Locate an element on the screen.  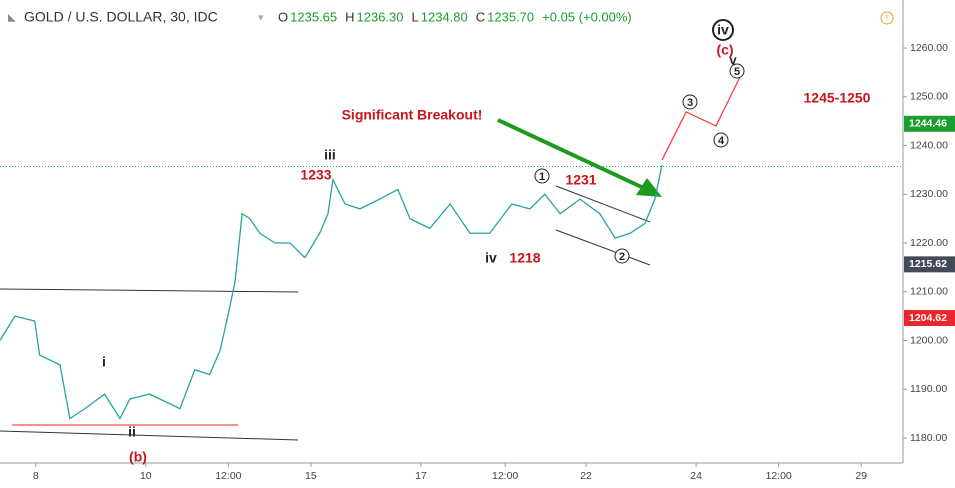
x-tick-label: 22 is located at coordinates (586, 476).